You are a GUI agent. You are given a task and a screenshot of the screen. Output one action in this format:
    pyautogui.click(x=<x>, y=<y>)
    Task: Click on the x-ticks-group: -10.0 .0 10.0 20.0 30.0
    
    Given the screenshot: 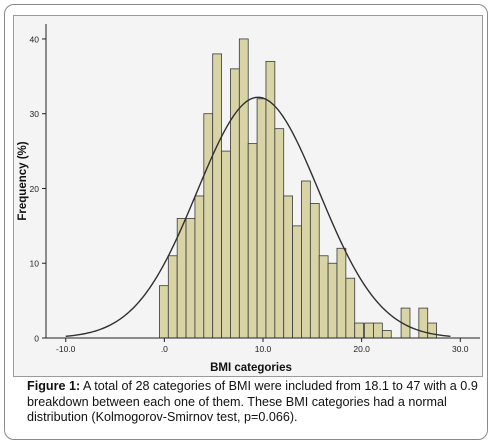 What is the action you would take?
    pyautogui.click(x=262, y=346)
    